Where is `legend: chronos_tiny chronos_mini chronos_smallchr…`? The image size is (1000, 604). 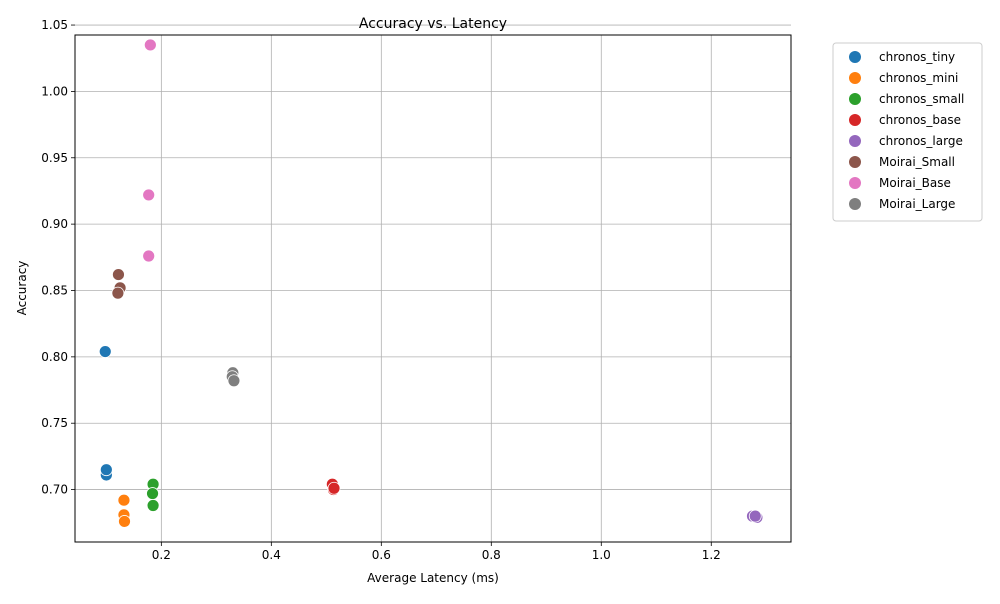 legend: chronos_tiny chronos_mini chronos_smallchr… is located at coordinates (907, 132).